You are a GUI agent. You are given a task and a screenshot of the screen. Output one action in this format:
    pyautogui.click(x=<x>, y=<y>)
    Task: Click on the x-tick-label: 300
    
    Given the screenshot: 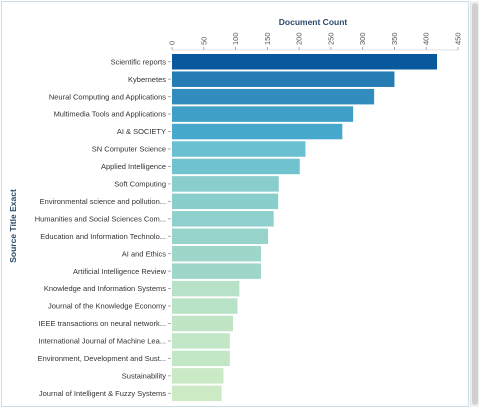 What is the action you would take?
    pyautogui.click(x=362, y=38)
    